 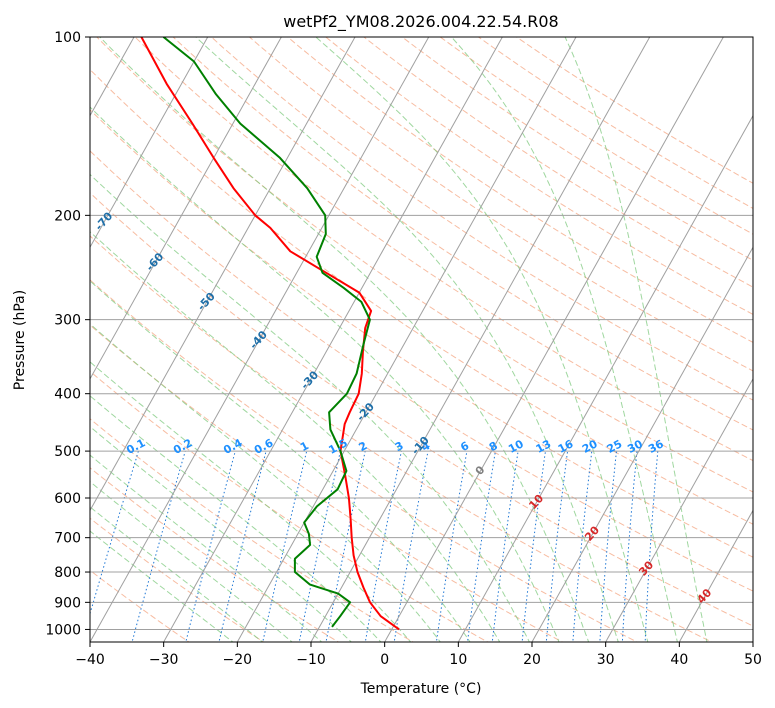 I want to click on x-tick-label: −20, so click(x=238, y=660).